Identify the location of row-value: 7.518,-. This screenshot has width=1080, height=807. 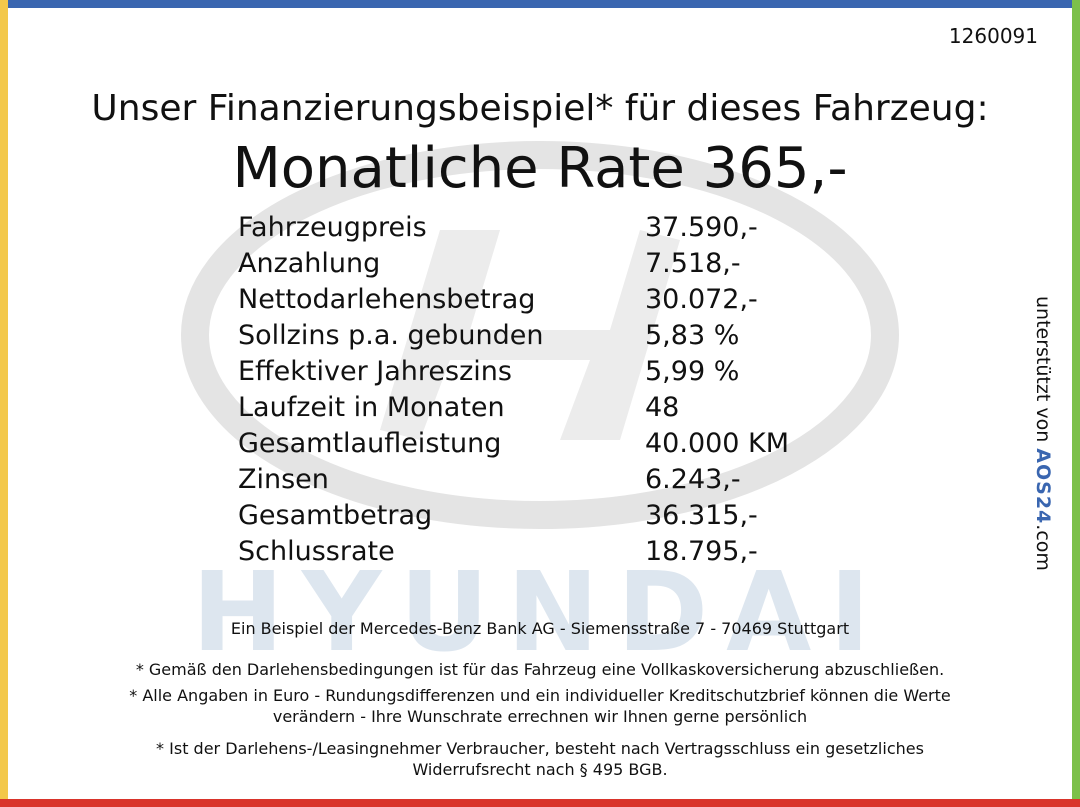
(693, 263).